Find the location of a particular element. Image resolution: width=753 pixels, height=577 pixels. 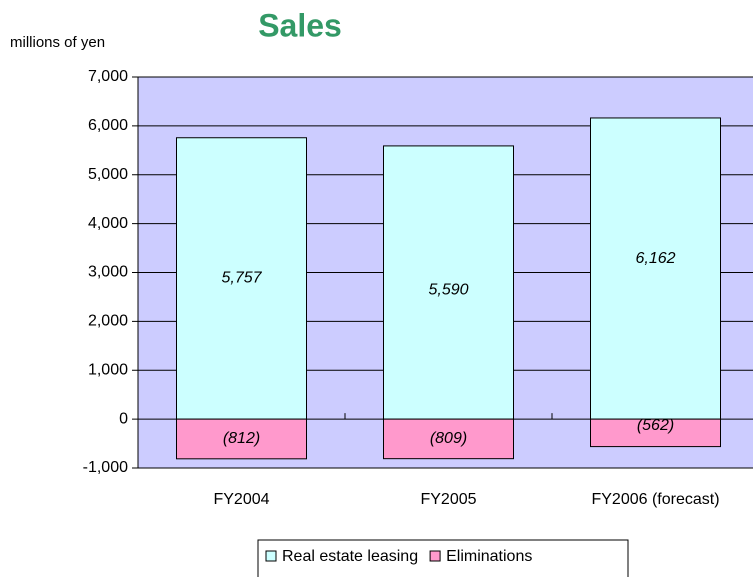

data-label: (812) is located at coordinates (241, 438).